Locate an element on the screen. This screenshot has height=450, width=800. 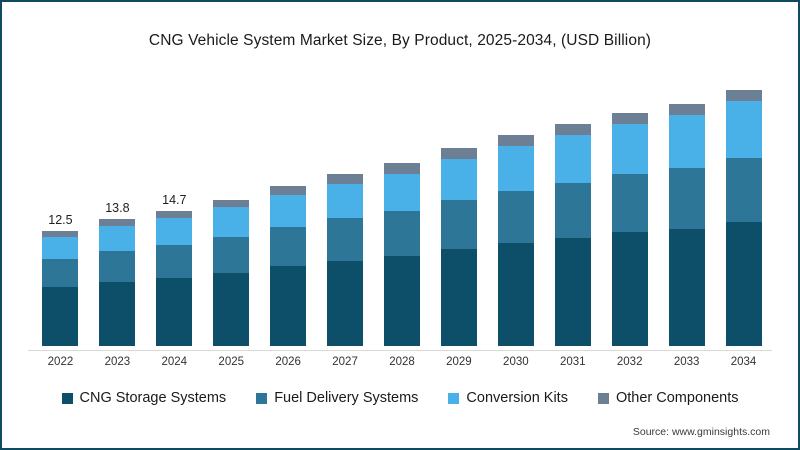
x-axis-tick-label: 2031 is located at coordinates (572, 362).